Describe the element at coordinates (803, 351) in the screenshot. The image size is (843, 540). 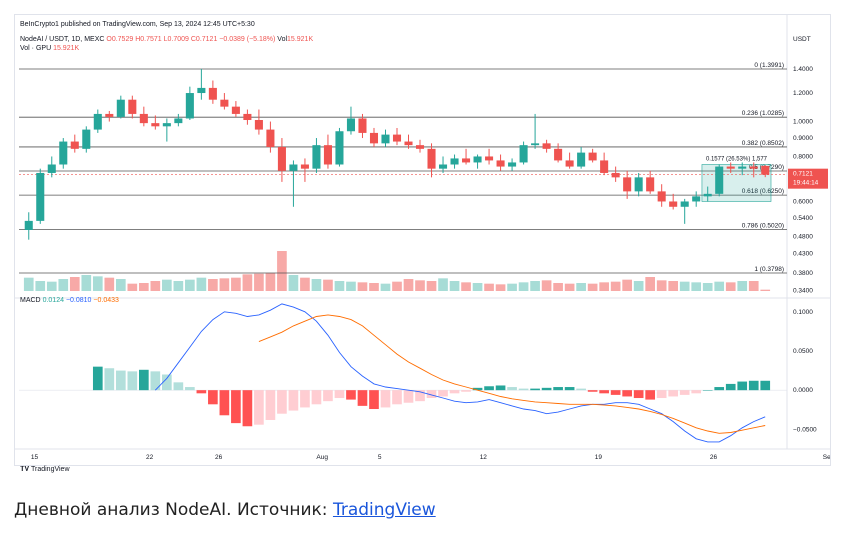
I see `macd-tick-label: 0.0500` at that location.